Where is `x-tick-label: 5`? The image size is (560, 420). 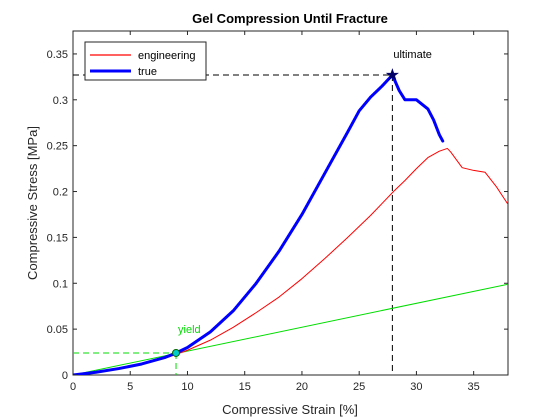 x-tick-label: 5 is located at coordinates (130, 387).